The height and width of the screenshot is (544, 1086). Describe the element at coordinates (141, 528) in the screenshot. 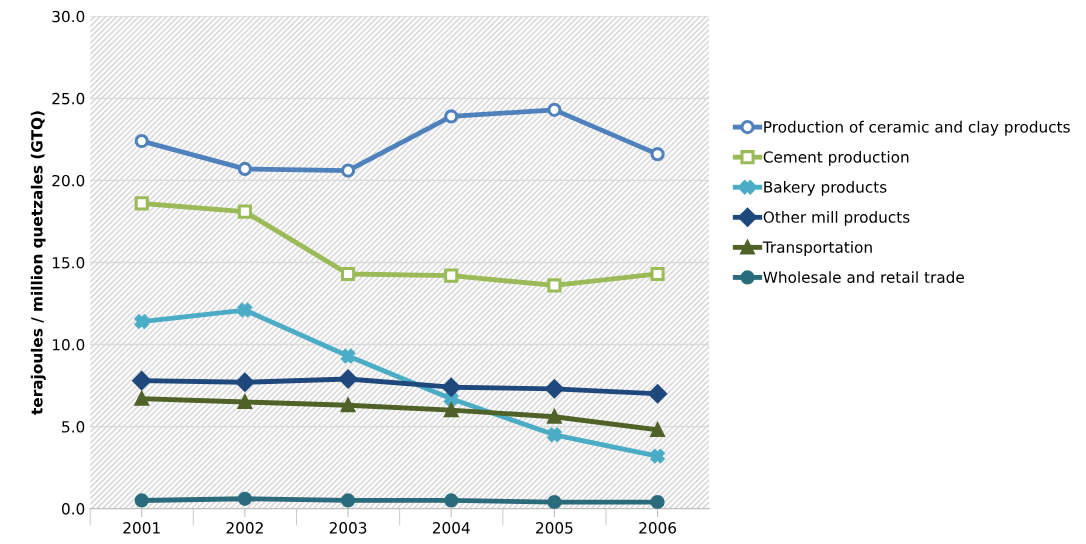

I see `x-tick-label: 2001` at that location.